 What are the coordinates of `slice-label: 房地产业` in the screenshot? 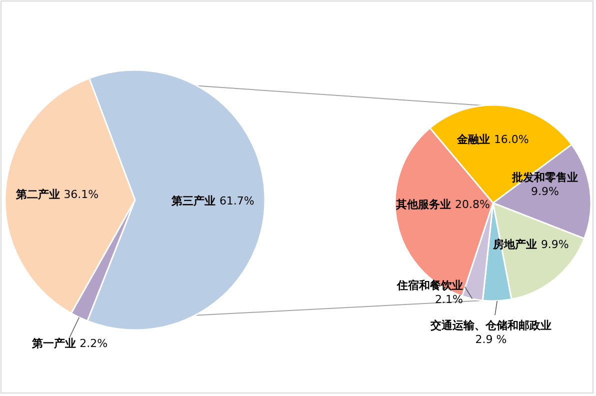 It's located at (516, 244).